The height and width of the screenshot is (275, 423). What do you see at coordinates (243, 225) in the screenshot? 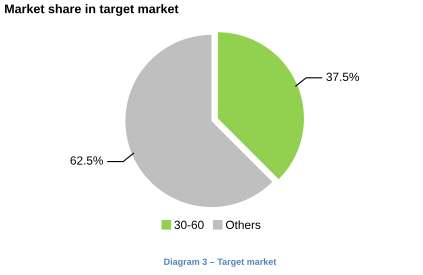
I see `legend-label: Others` at bounding box center [243, 225].